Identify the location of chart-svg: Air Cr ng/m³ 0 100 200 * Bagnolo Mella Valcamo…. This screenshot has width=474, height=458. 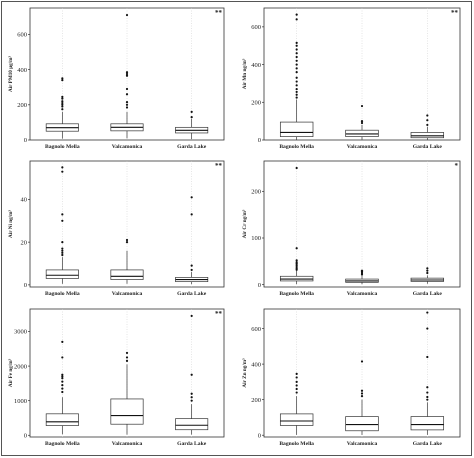
(351, 228).